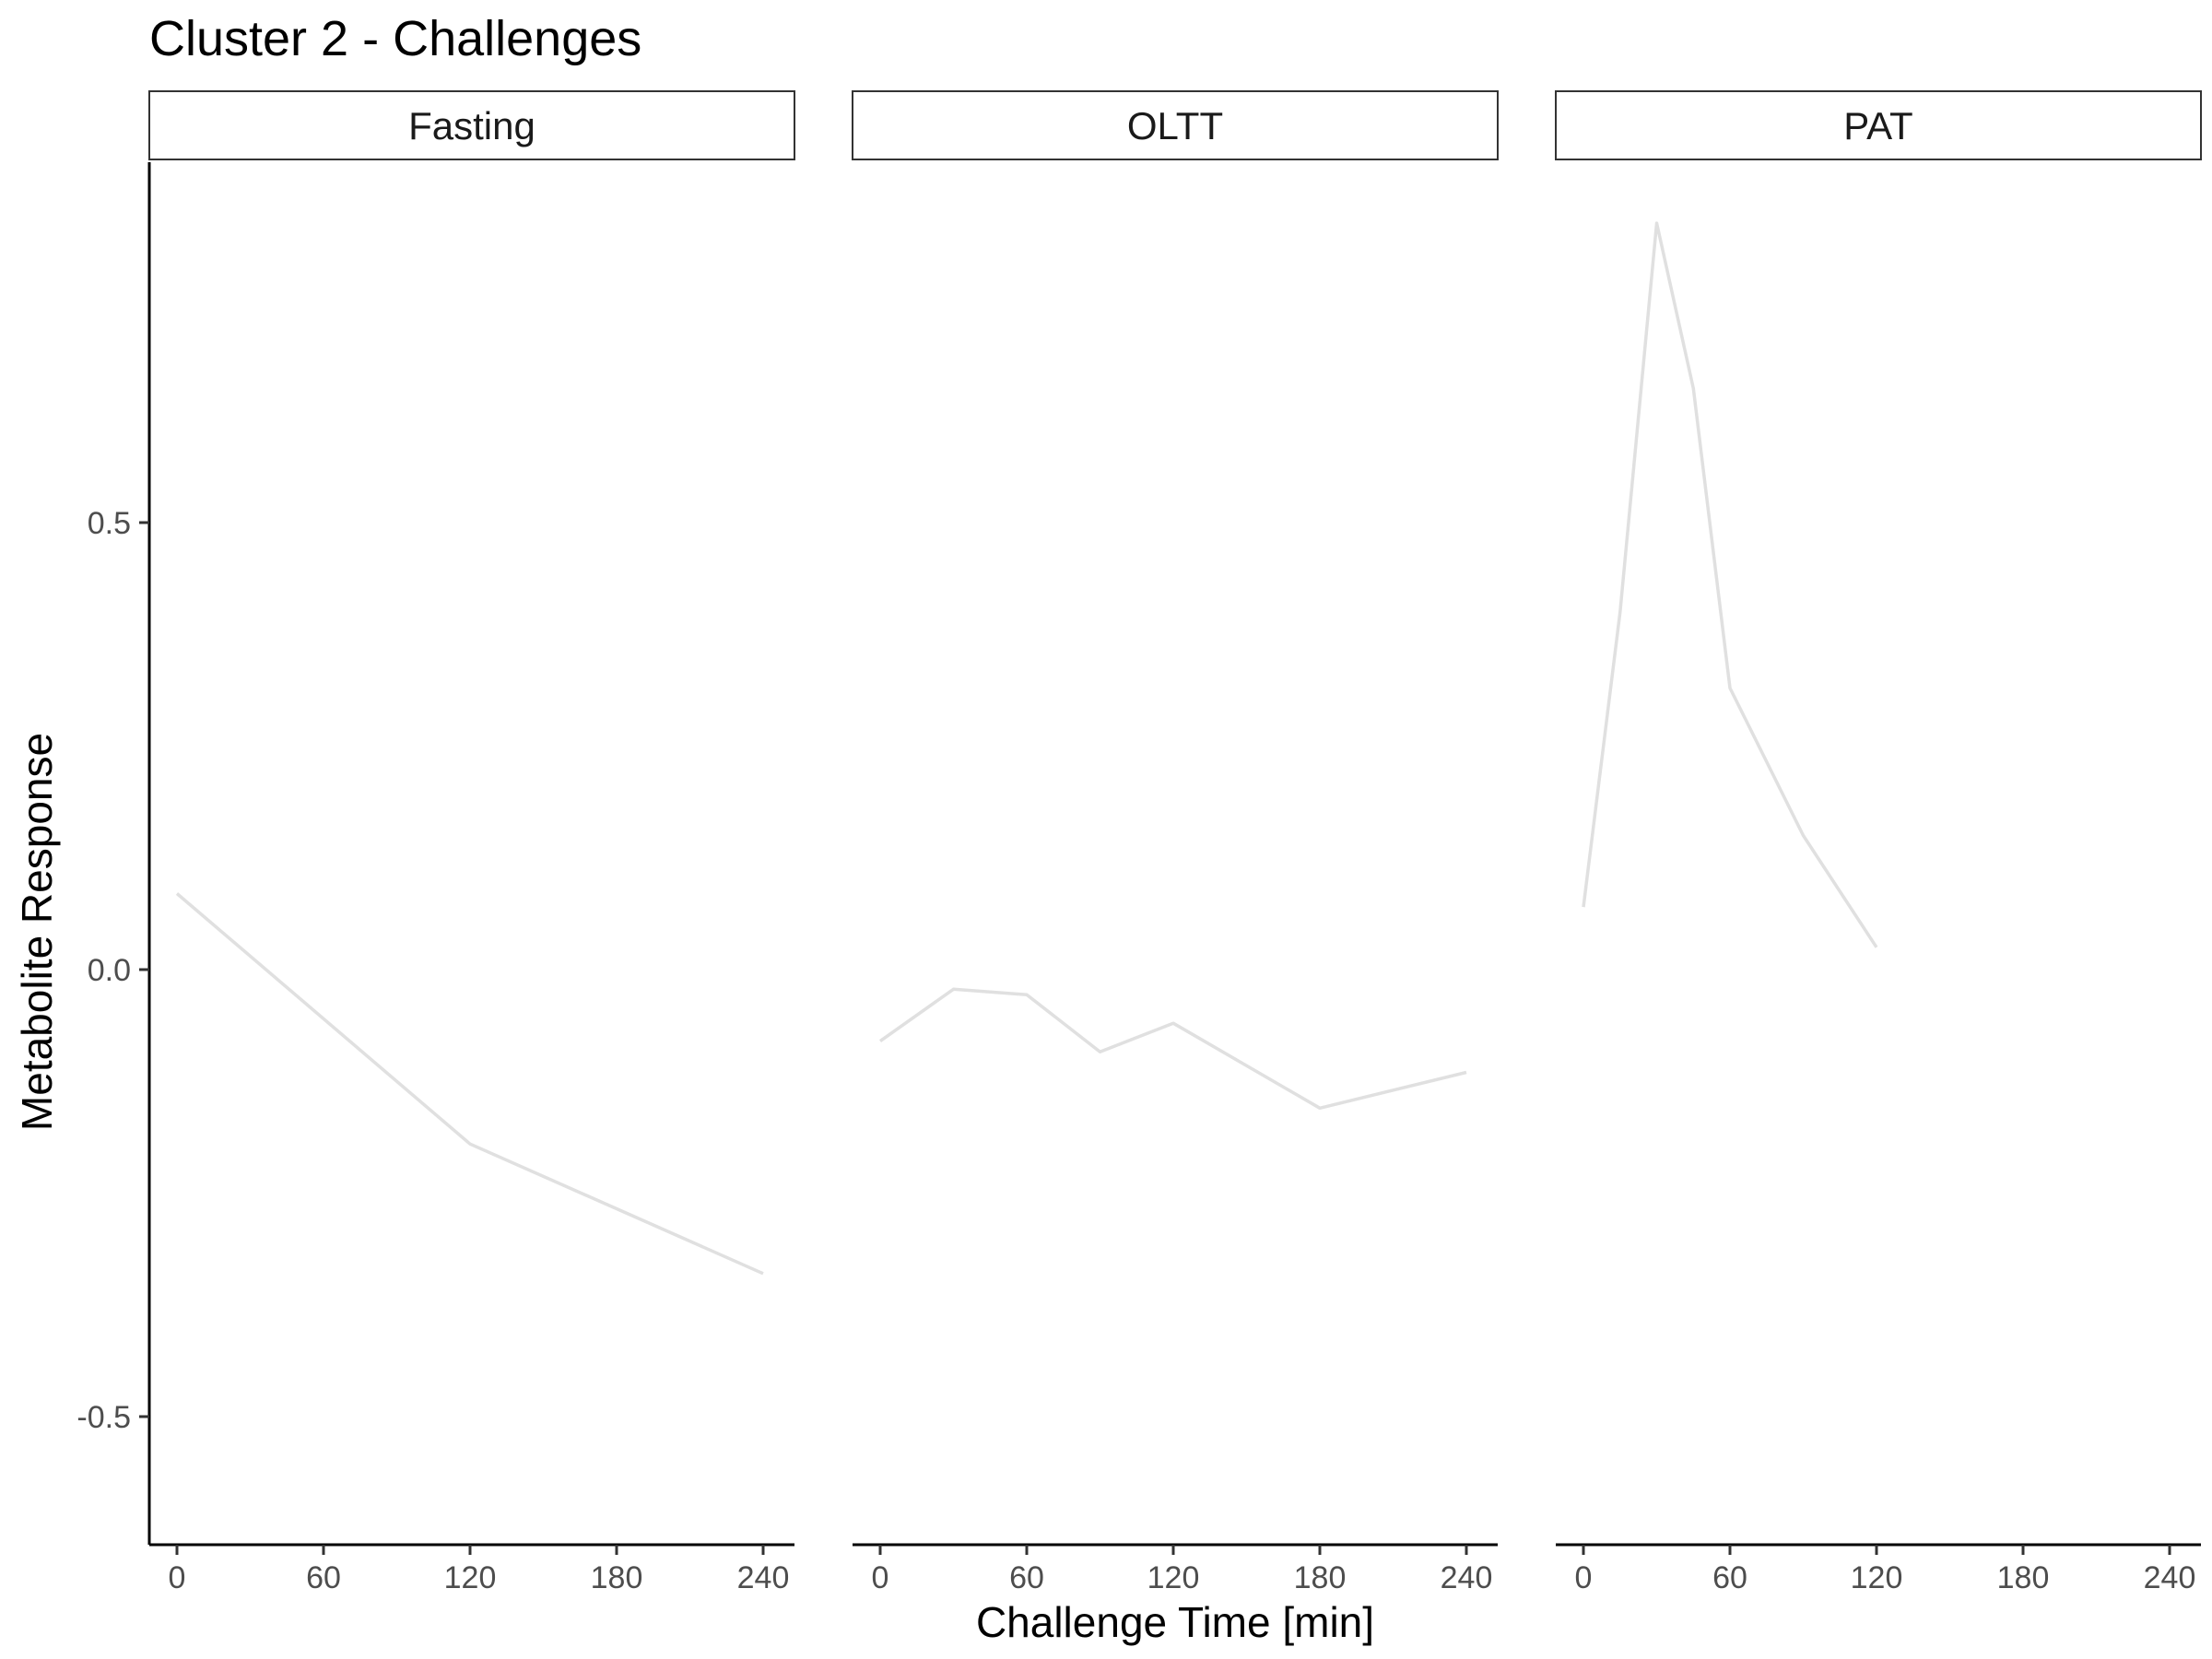 Image resolution: width=2212 pixels, height=1659 pixels. I want to click on facet-label: PAT, so click(1877, 125).